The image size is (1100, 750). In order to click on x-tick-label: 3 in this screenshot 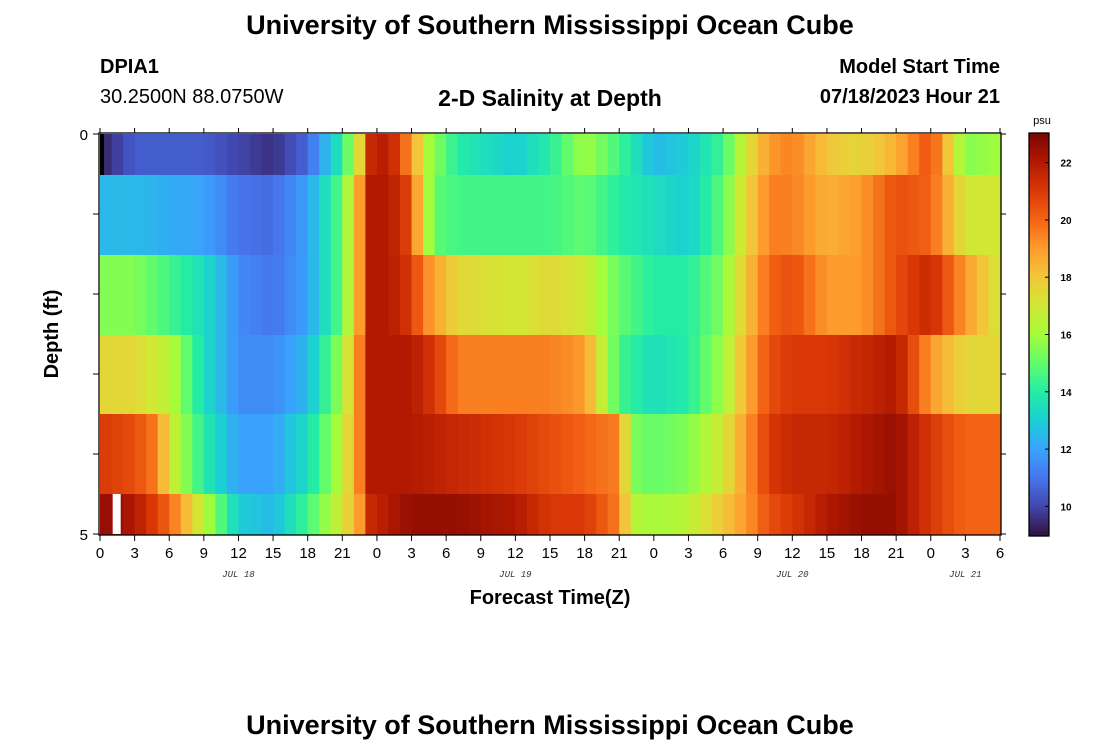, I will do `click(965, 553)`.